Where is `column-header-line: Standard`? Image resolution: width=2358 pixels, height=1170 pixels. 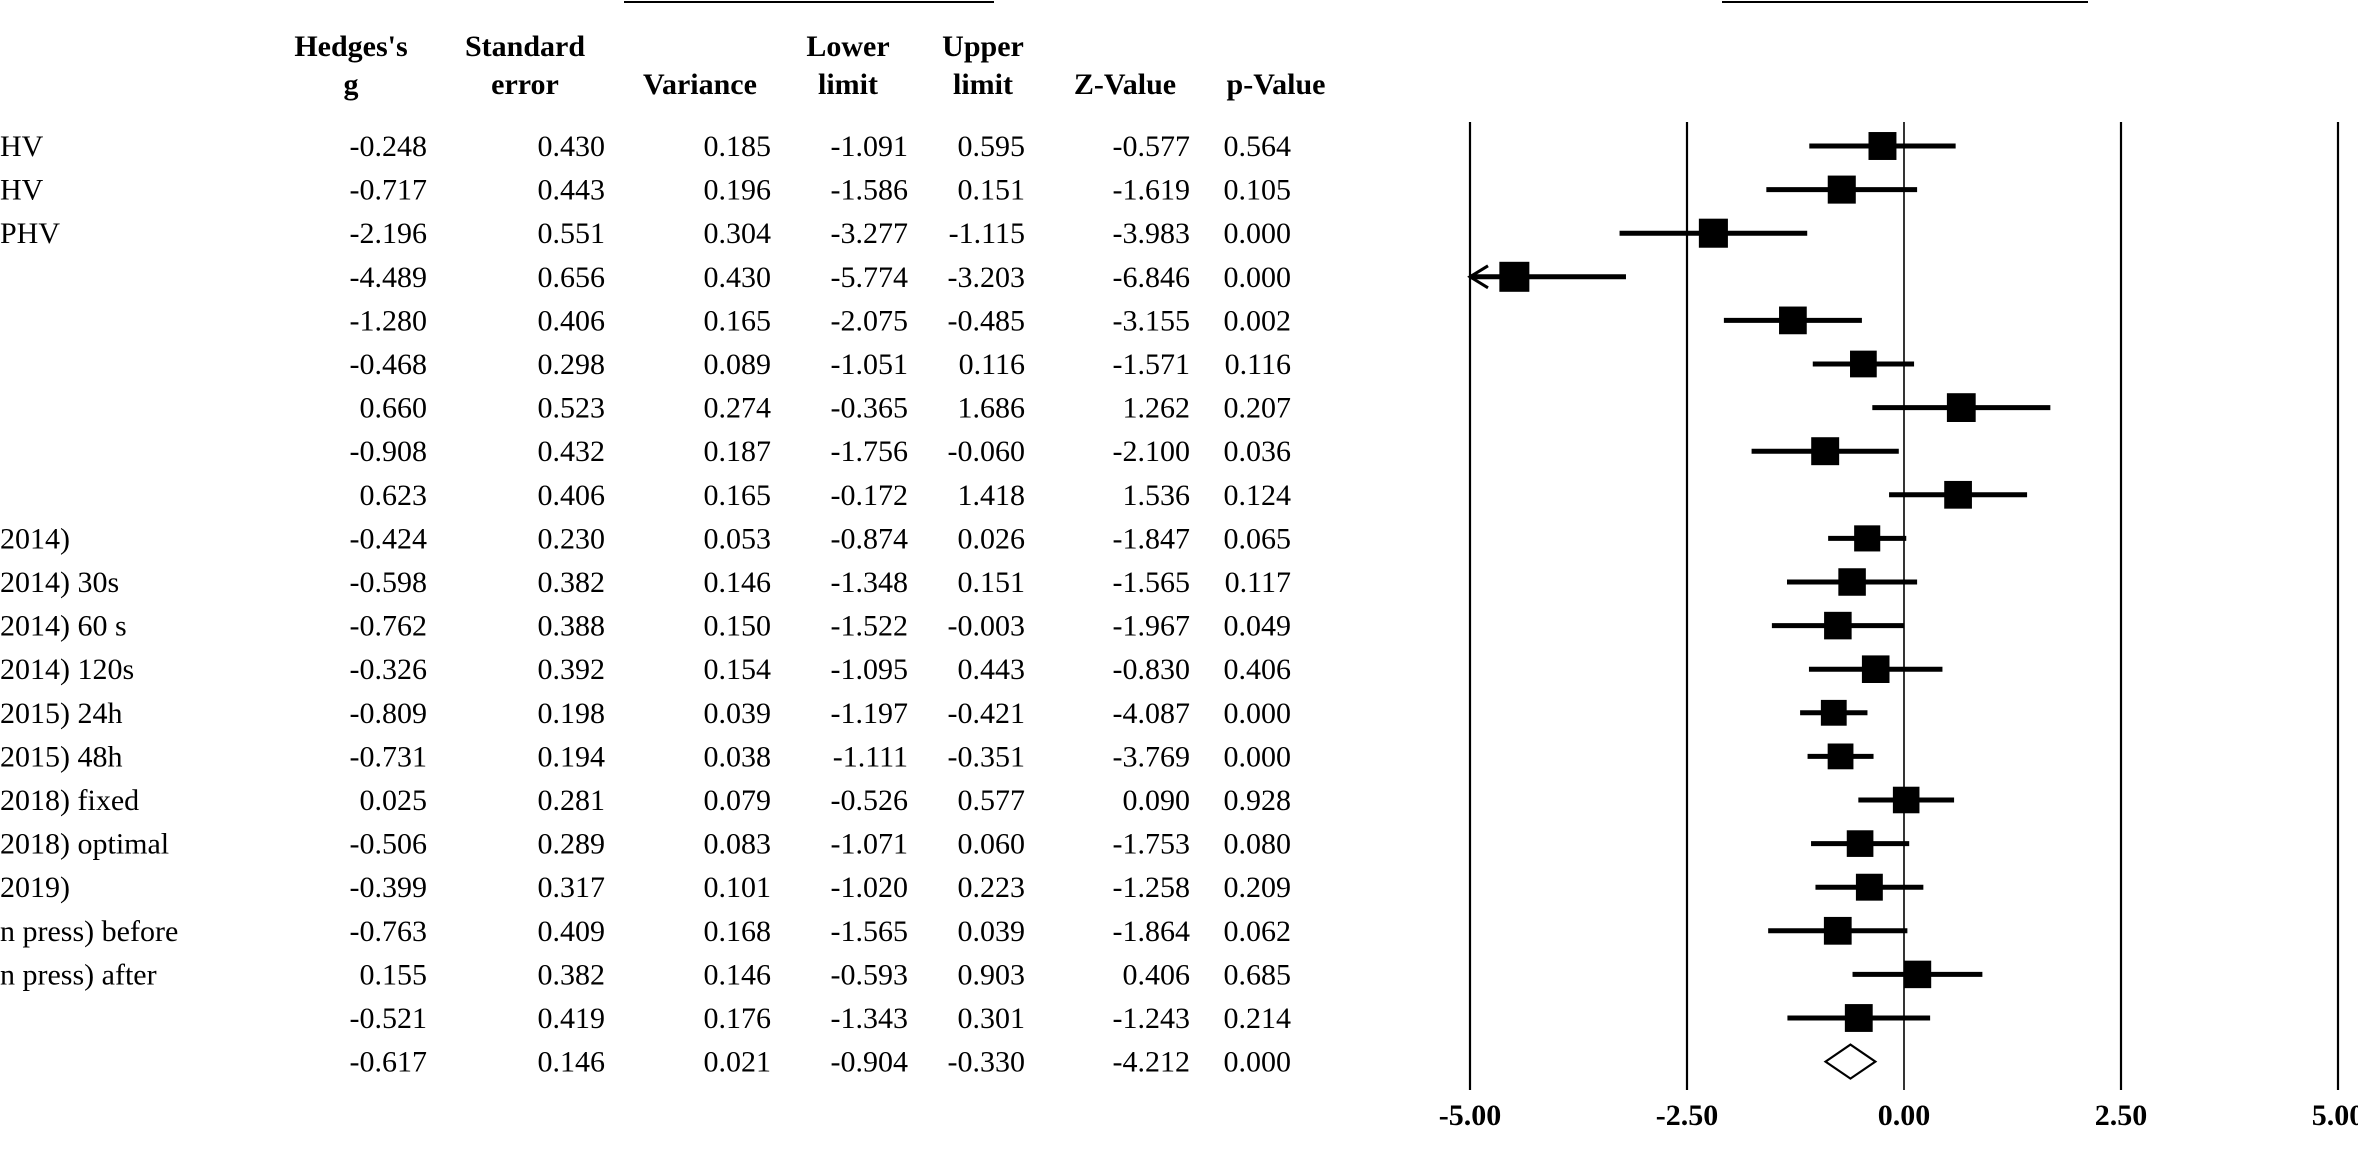
column-header-line: Standard is located at coordinates (525, 46).